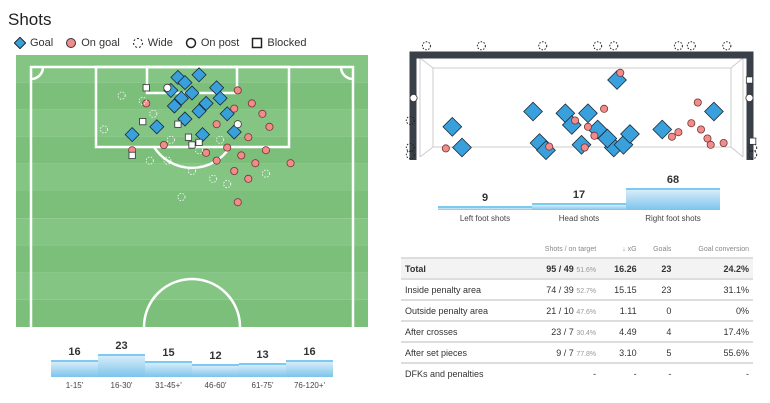 Image resolution: width=770 pixels, height=403 pixels. What do you see at coordinates (723, 249) in the screenshot?
I see `col-conversion: Goal conversion` at bounding box center [723, 249].